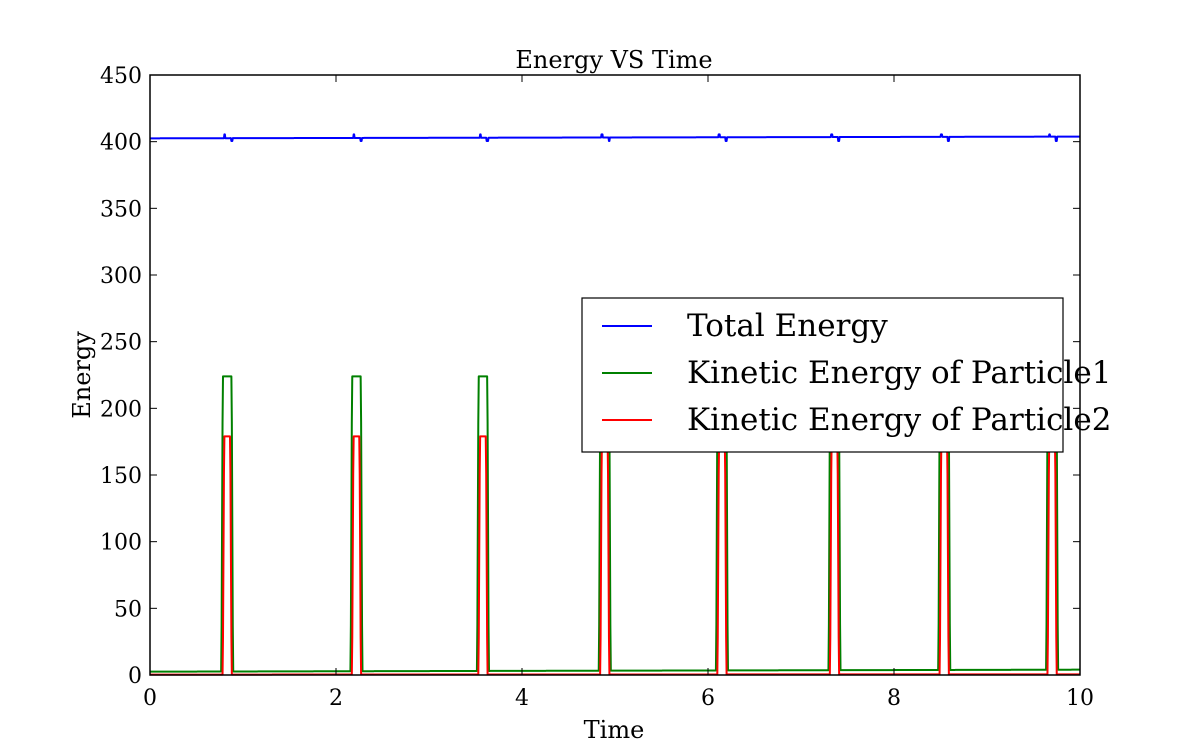 The image size is (1200, 750). I want to click on x-tick-label: 4, so click(522, 698).